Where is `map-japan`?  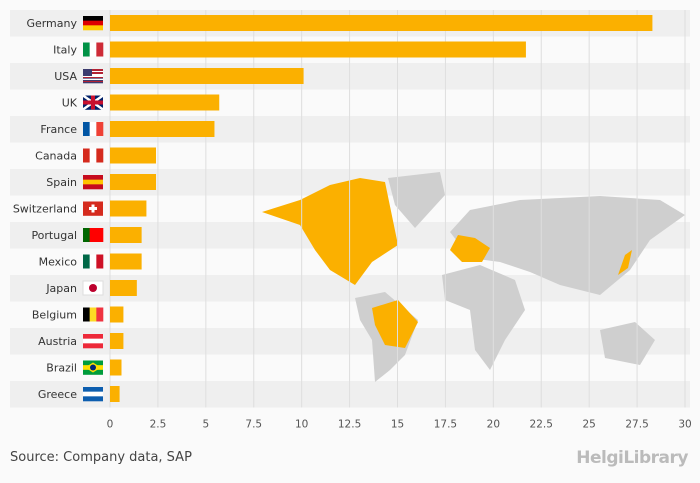 map-japan is located at coordinates (625, 262).